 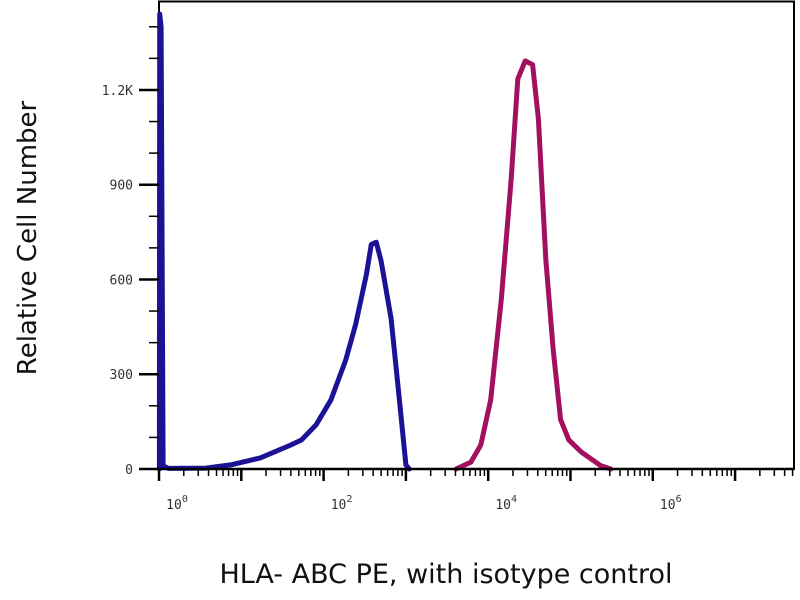 I want to click on y-tick-label: 0, so click(x=129, y=470).